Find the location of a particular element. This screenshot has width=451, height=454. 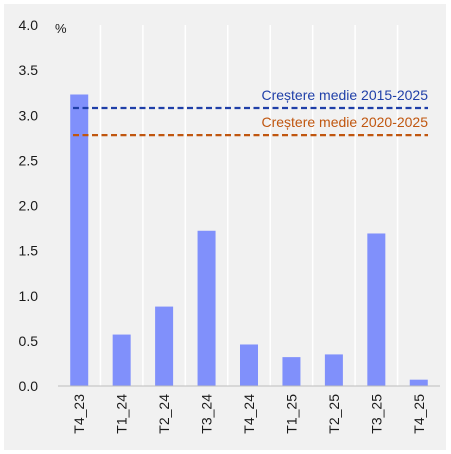

y-tick-label: 3.0 is located at coordinates (29, 115).